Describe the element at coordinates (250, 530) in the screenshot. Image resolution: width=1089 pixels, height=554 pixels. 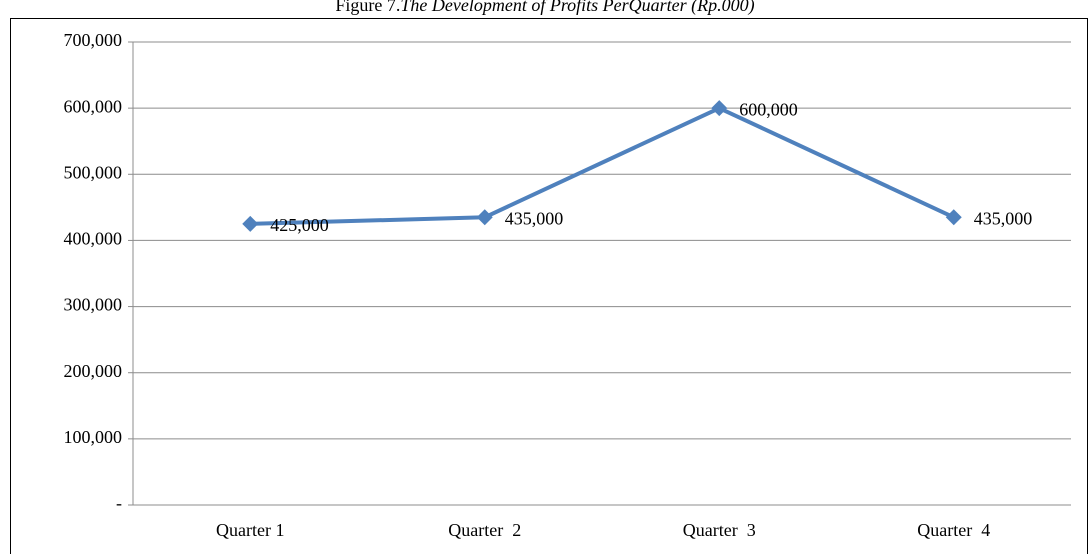
I see `x-tick-label: Quarter 1` at that location.